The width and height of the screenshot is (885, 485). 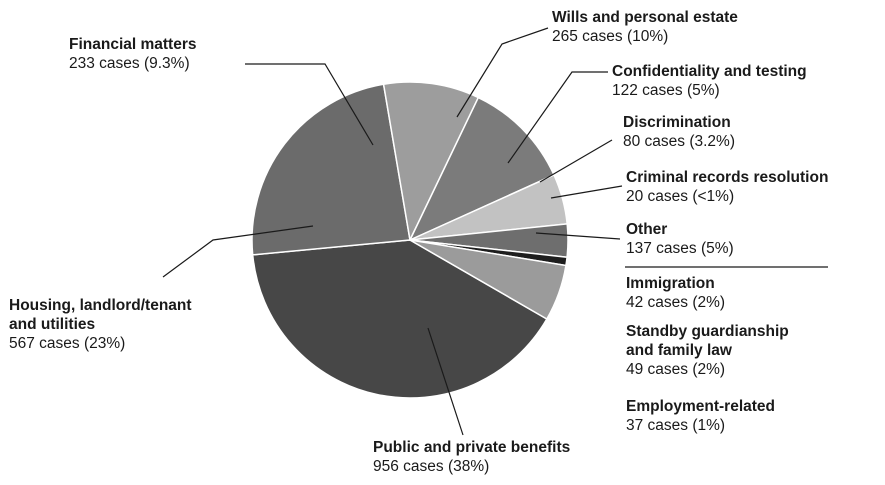 What do you see at coordinates (727, 177) in the screenshot?
I see `label-category: Criminal records resolution` at bounding box center [727, 177].